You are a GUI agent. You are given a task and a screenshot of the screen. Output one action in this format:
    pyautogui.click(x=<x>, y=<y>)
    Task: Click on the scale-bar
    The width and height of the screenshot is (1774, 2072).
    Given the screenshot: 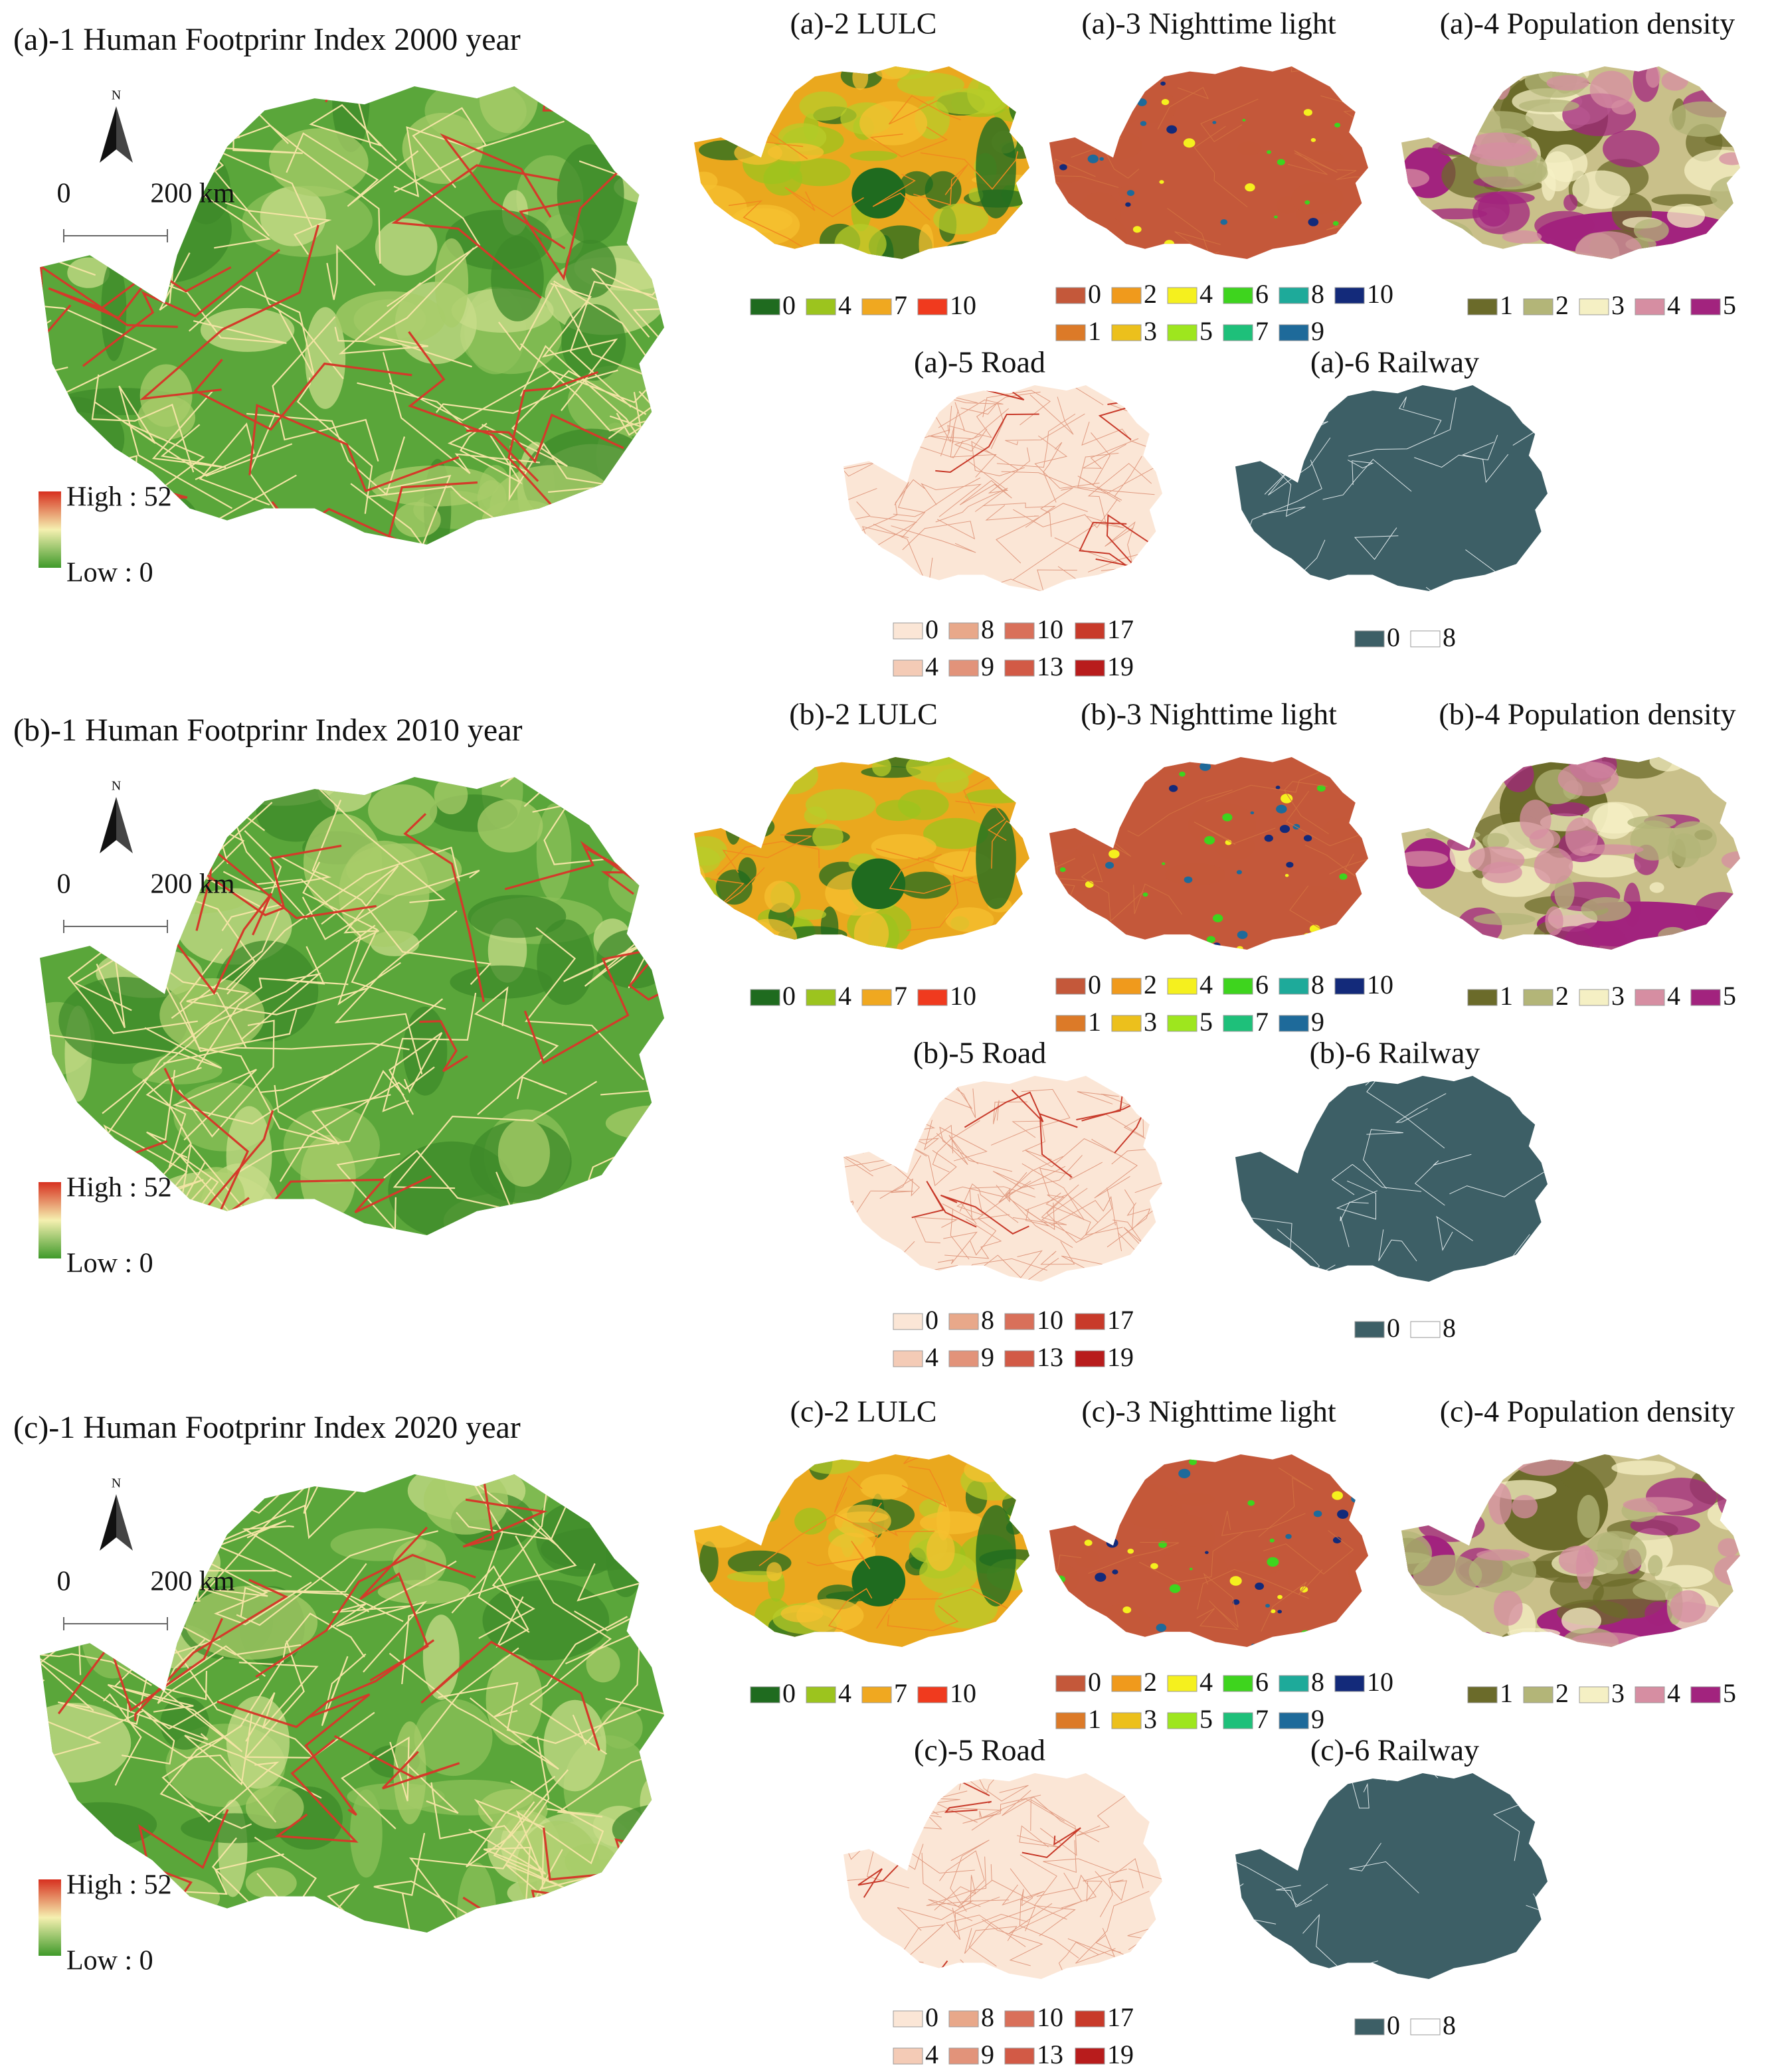 What is the action you would take?
    pyautogui.click(x=115, y=236)
    